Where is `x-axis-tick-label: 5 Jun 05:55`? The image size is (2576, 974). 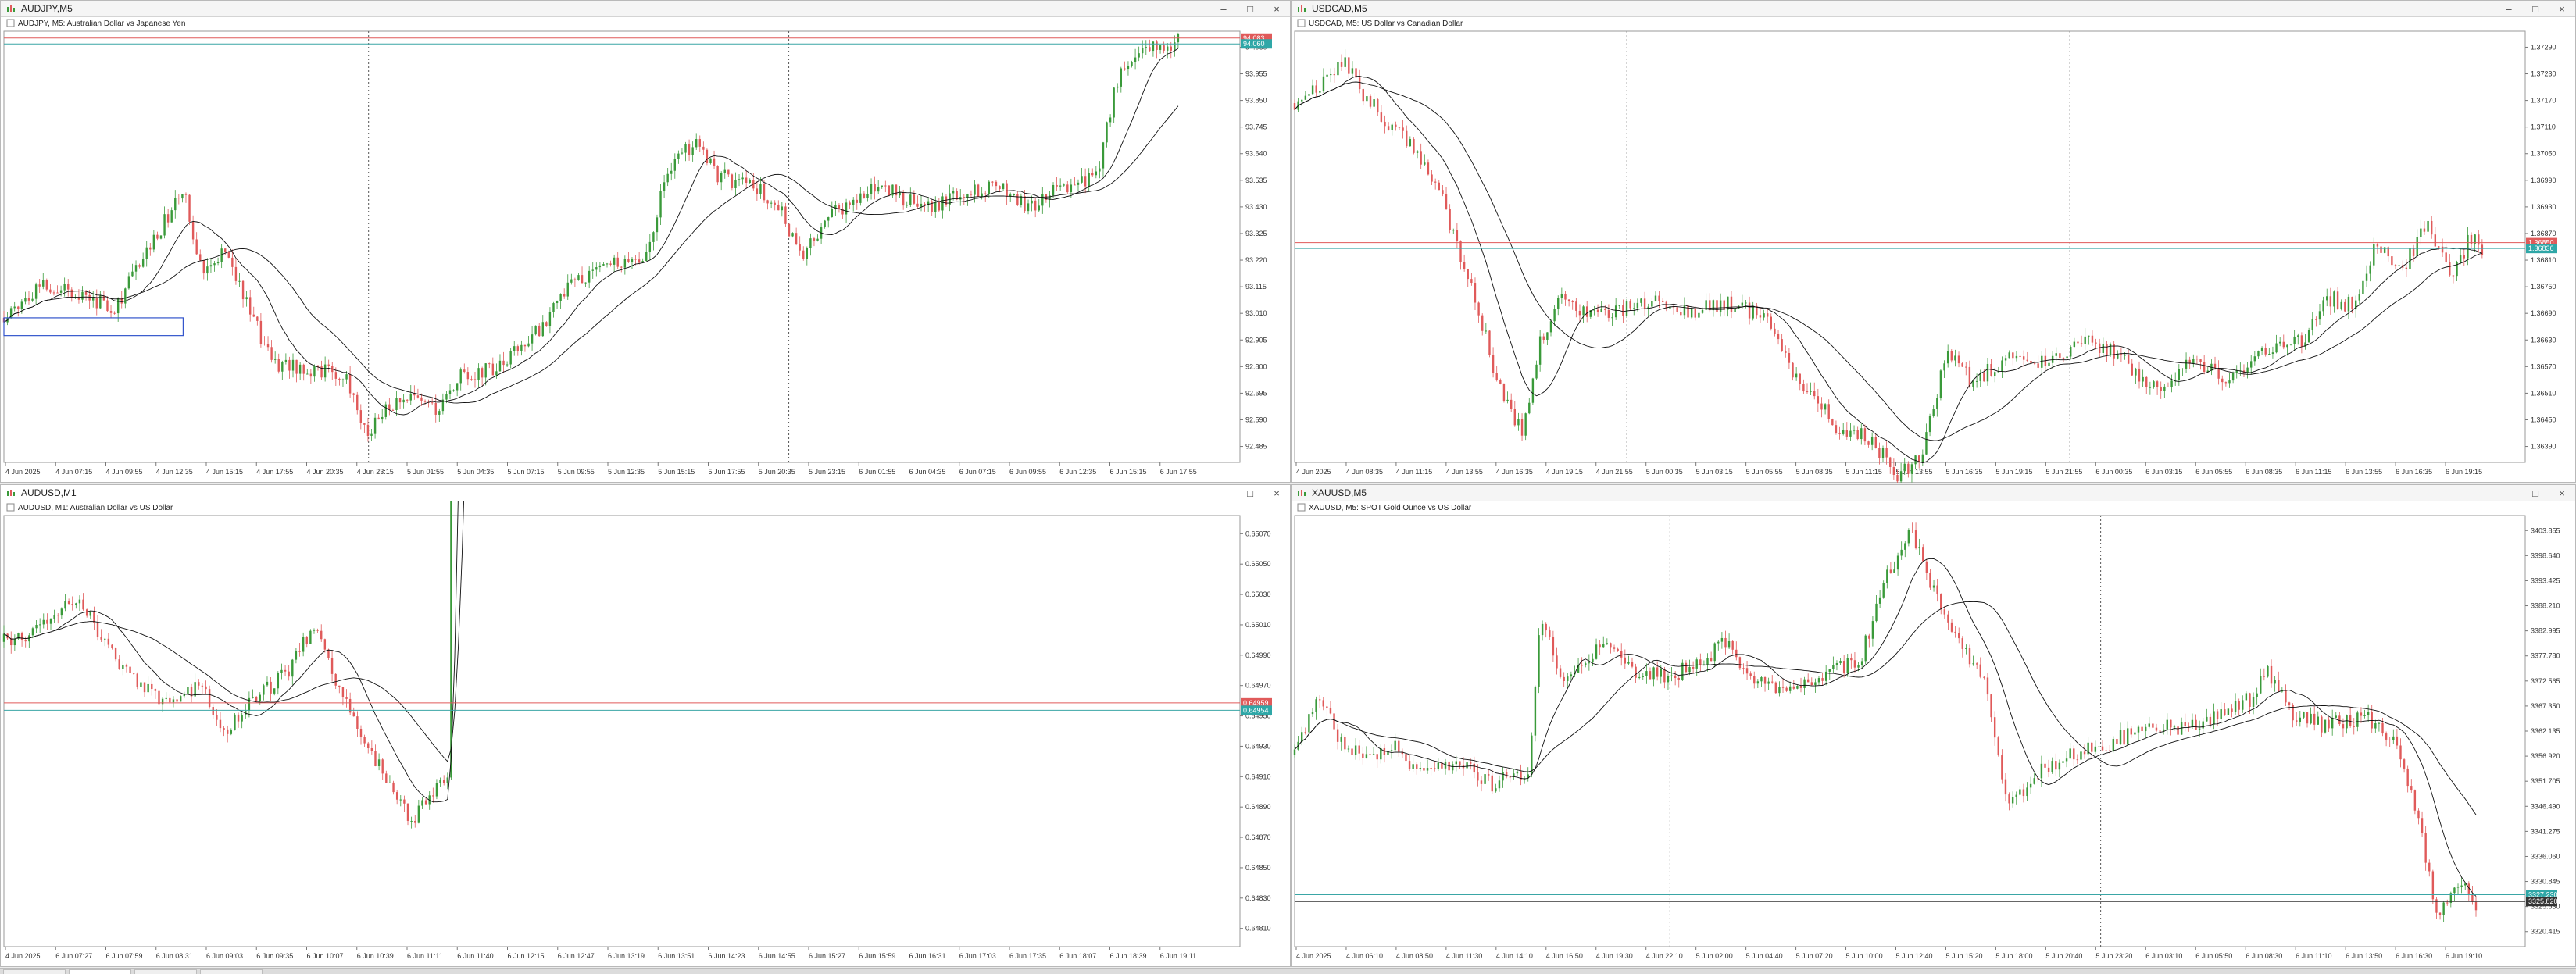
x-axis-tick-label: 5 Jun 05:55 is located at coordinates (1765, 472).